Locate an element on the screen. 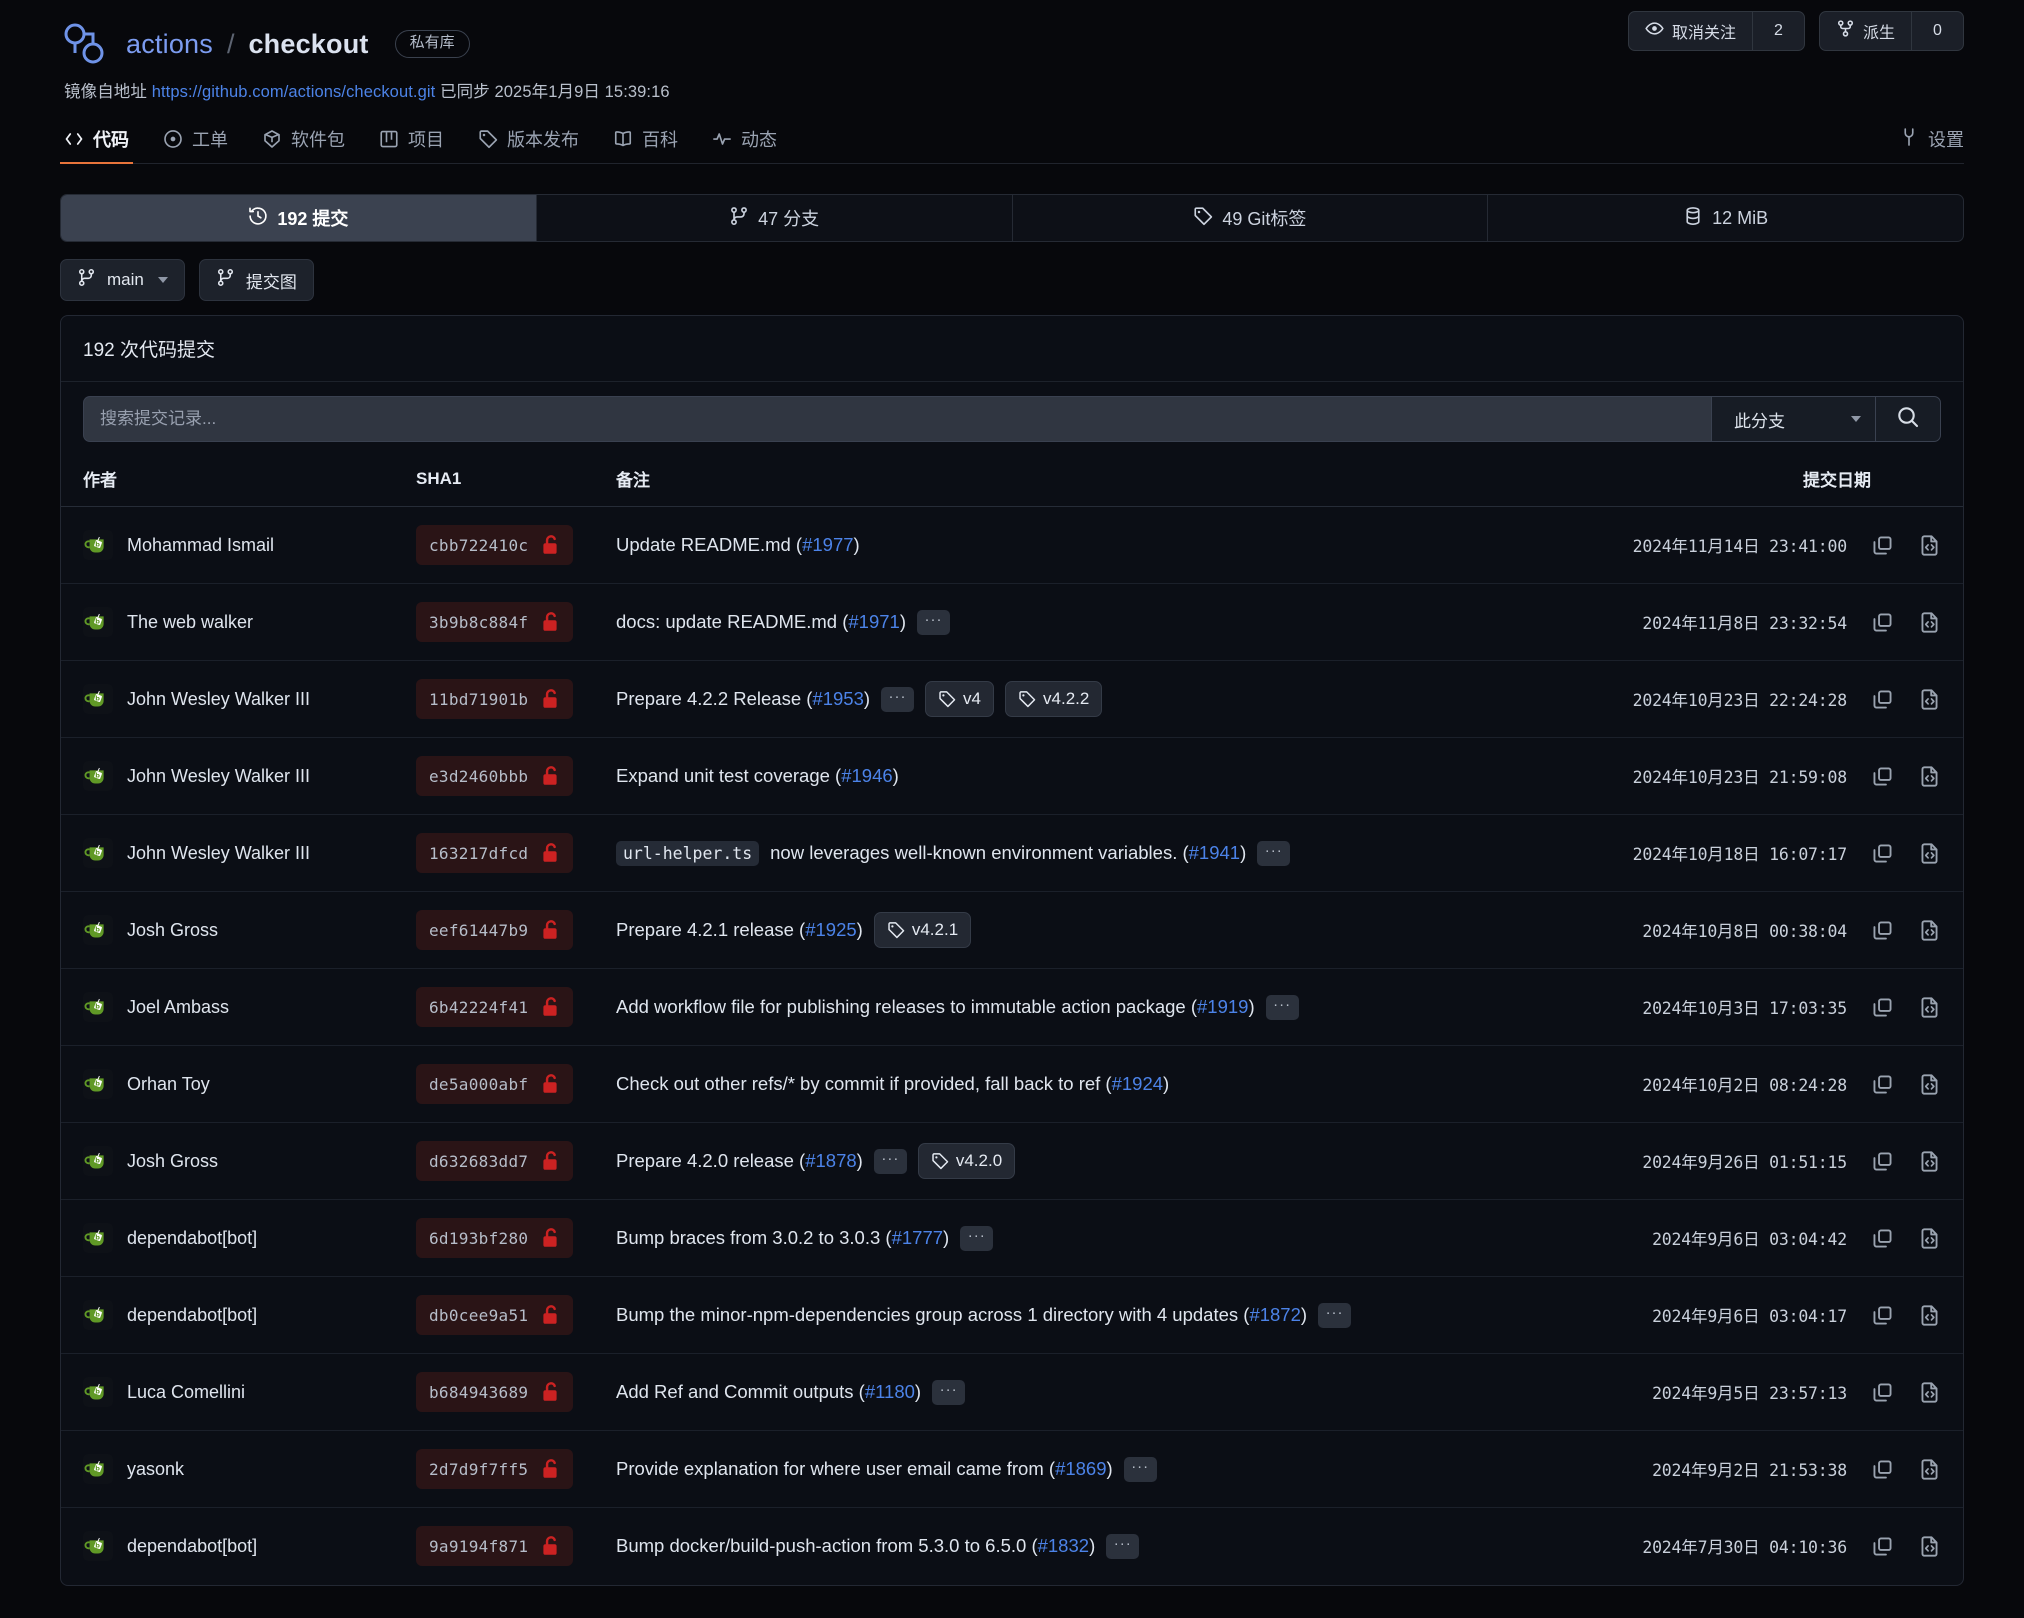 The width and height of the screenshot is (2024, 1618). tab-issues: 工单 is located at coordinates (195, 144).